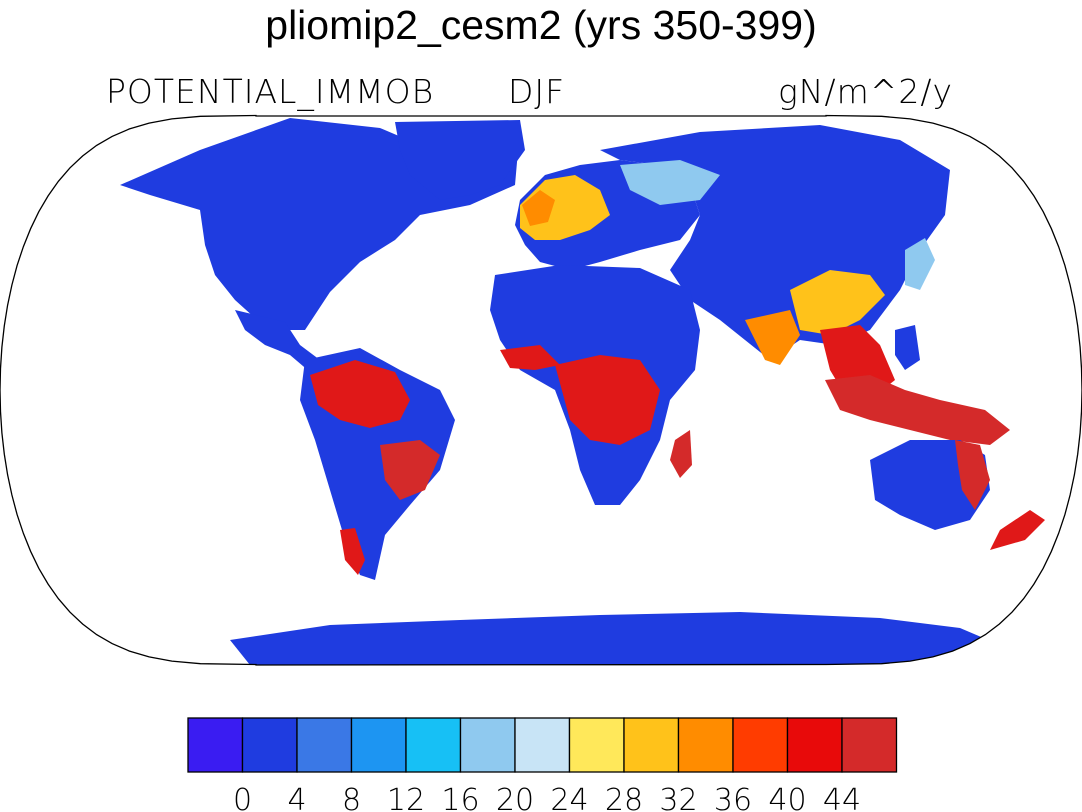 Image resolution: width=1082 pixels, height=812 pixels. Describe the element at coordinates (678, 797) in the screenshot. I see `colorbar-tick-label: 32` at that location.